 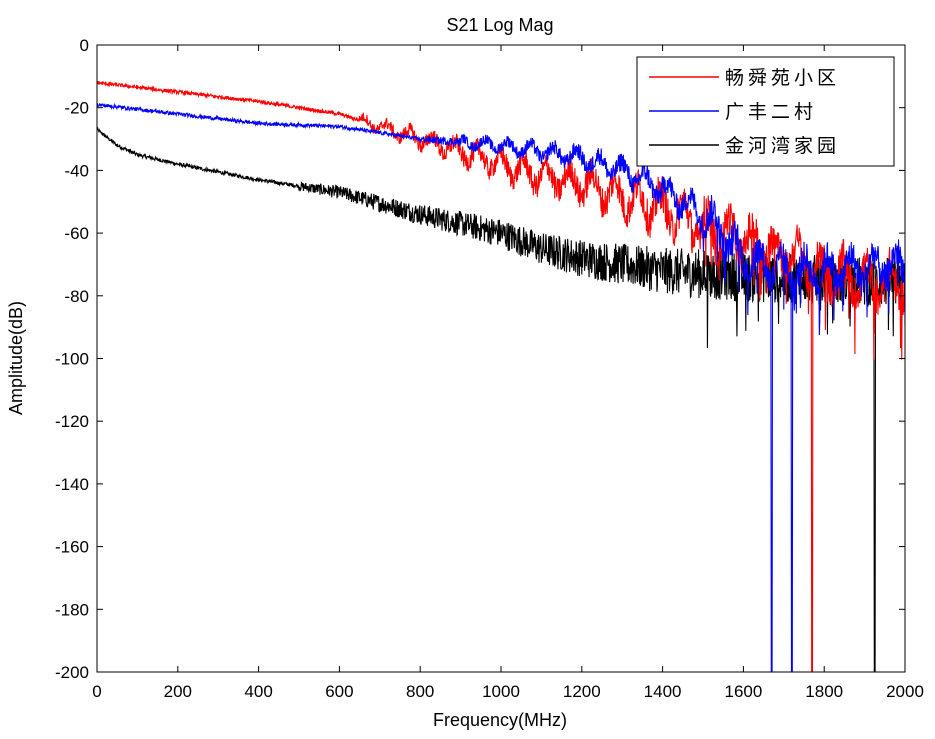 I want to click on x-tick-label-3: 600, so click(x=339, y=691).